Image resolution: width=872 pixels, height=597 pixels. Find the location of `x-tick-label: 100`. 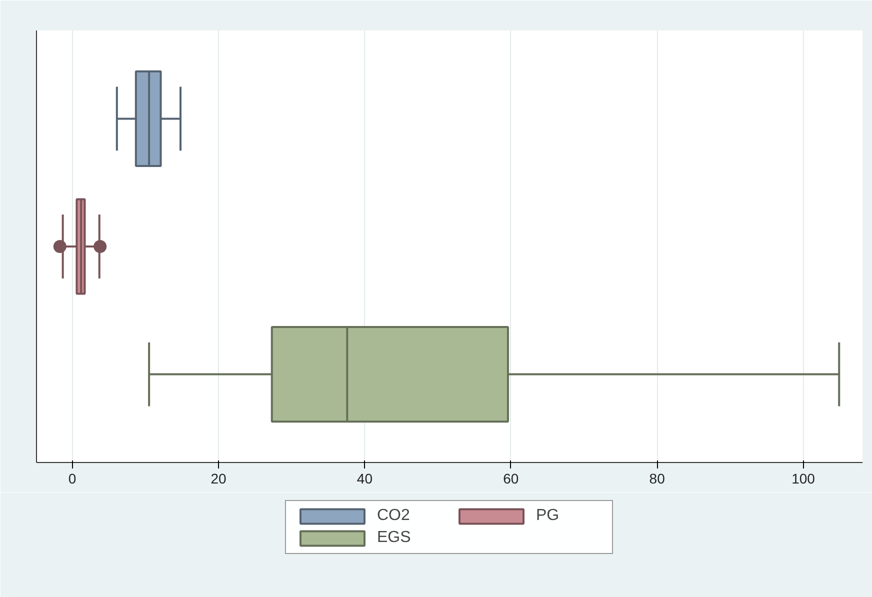

x-tick-label: 100 is located at coordinates (804, 478).